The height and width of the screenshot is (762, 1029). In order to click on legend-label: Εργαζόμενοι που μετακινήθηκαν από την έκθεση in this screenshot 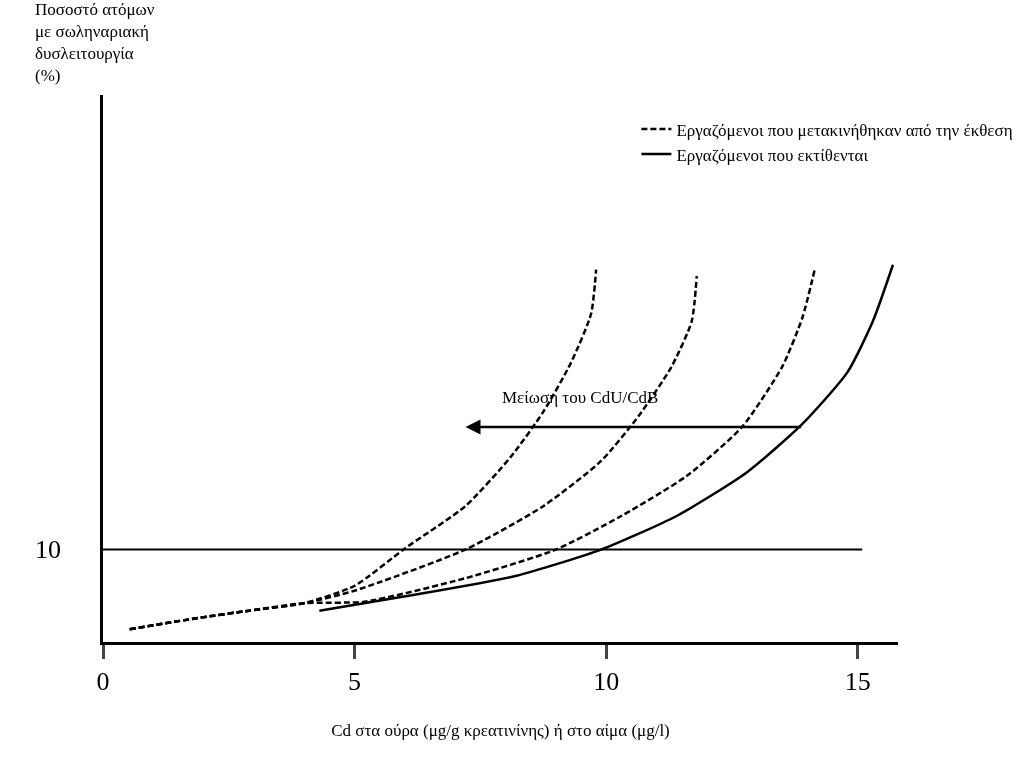, I will do `click(844, 130)`.